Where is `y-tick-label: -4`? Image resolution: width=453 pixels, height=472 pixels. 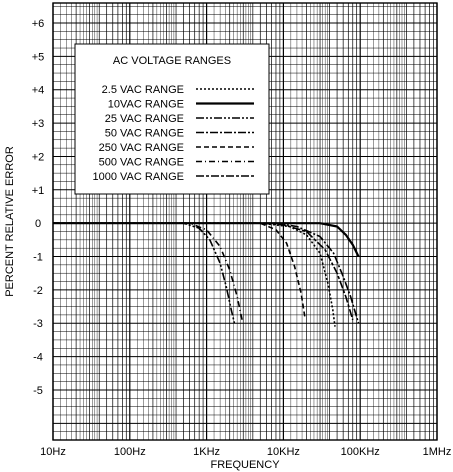 y-tick-label: -4 is located at coordinates (38, 358).